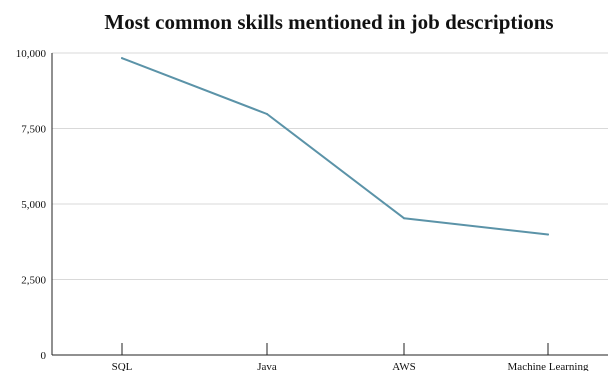  Describe the element at coordinates (267, 114) in the screenshot. I see `data-point-java` at that location.